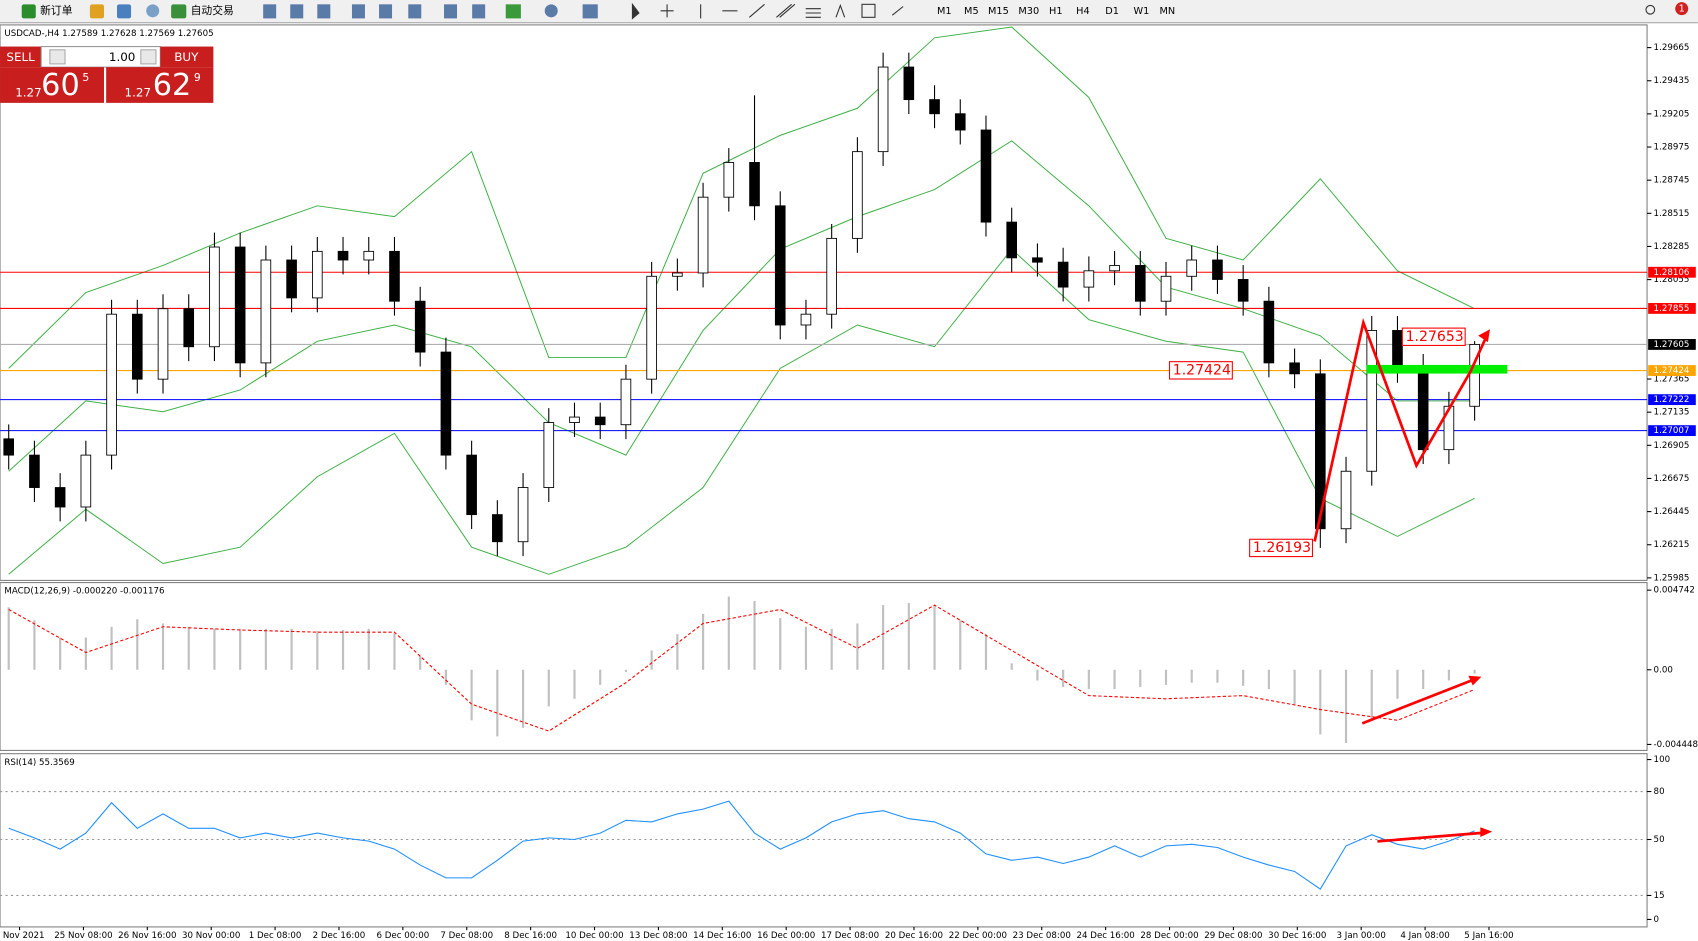 The width and height of the screenshot is (1698, 941). What do you see at coordinates (1672, 273) in the screenshot?
I see `level-label: 1.28106` at bounding box center [1672, 273].